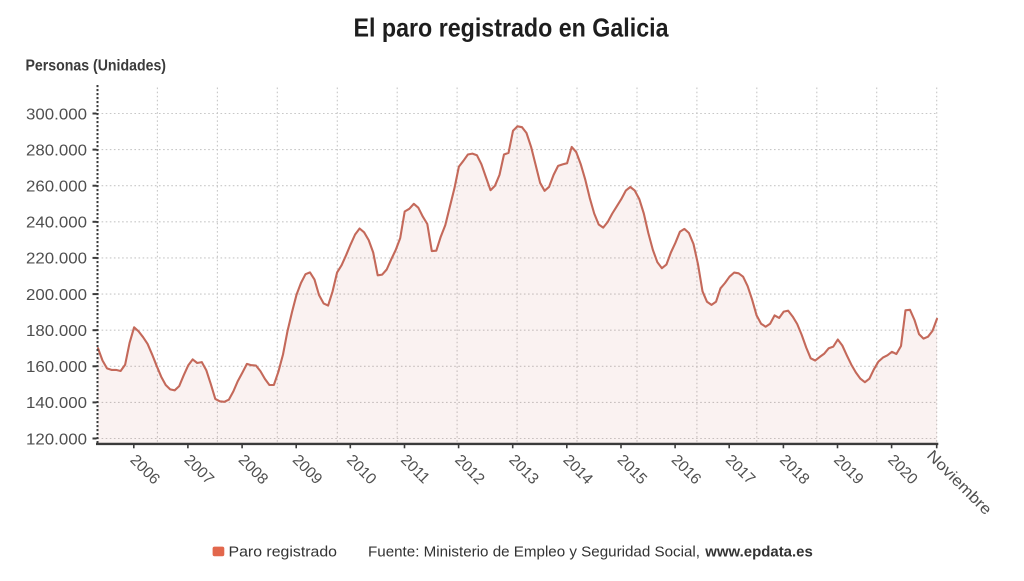 This screenshot has width=1024, height=581. I want to click on svg-text: 220.000, so click(56, 259).